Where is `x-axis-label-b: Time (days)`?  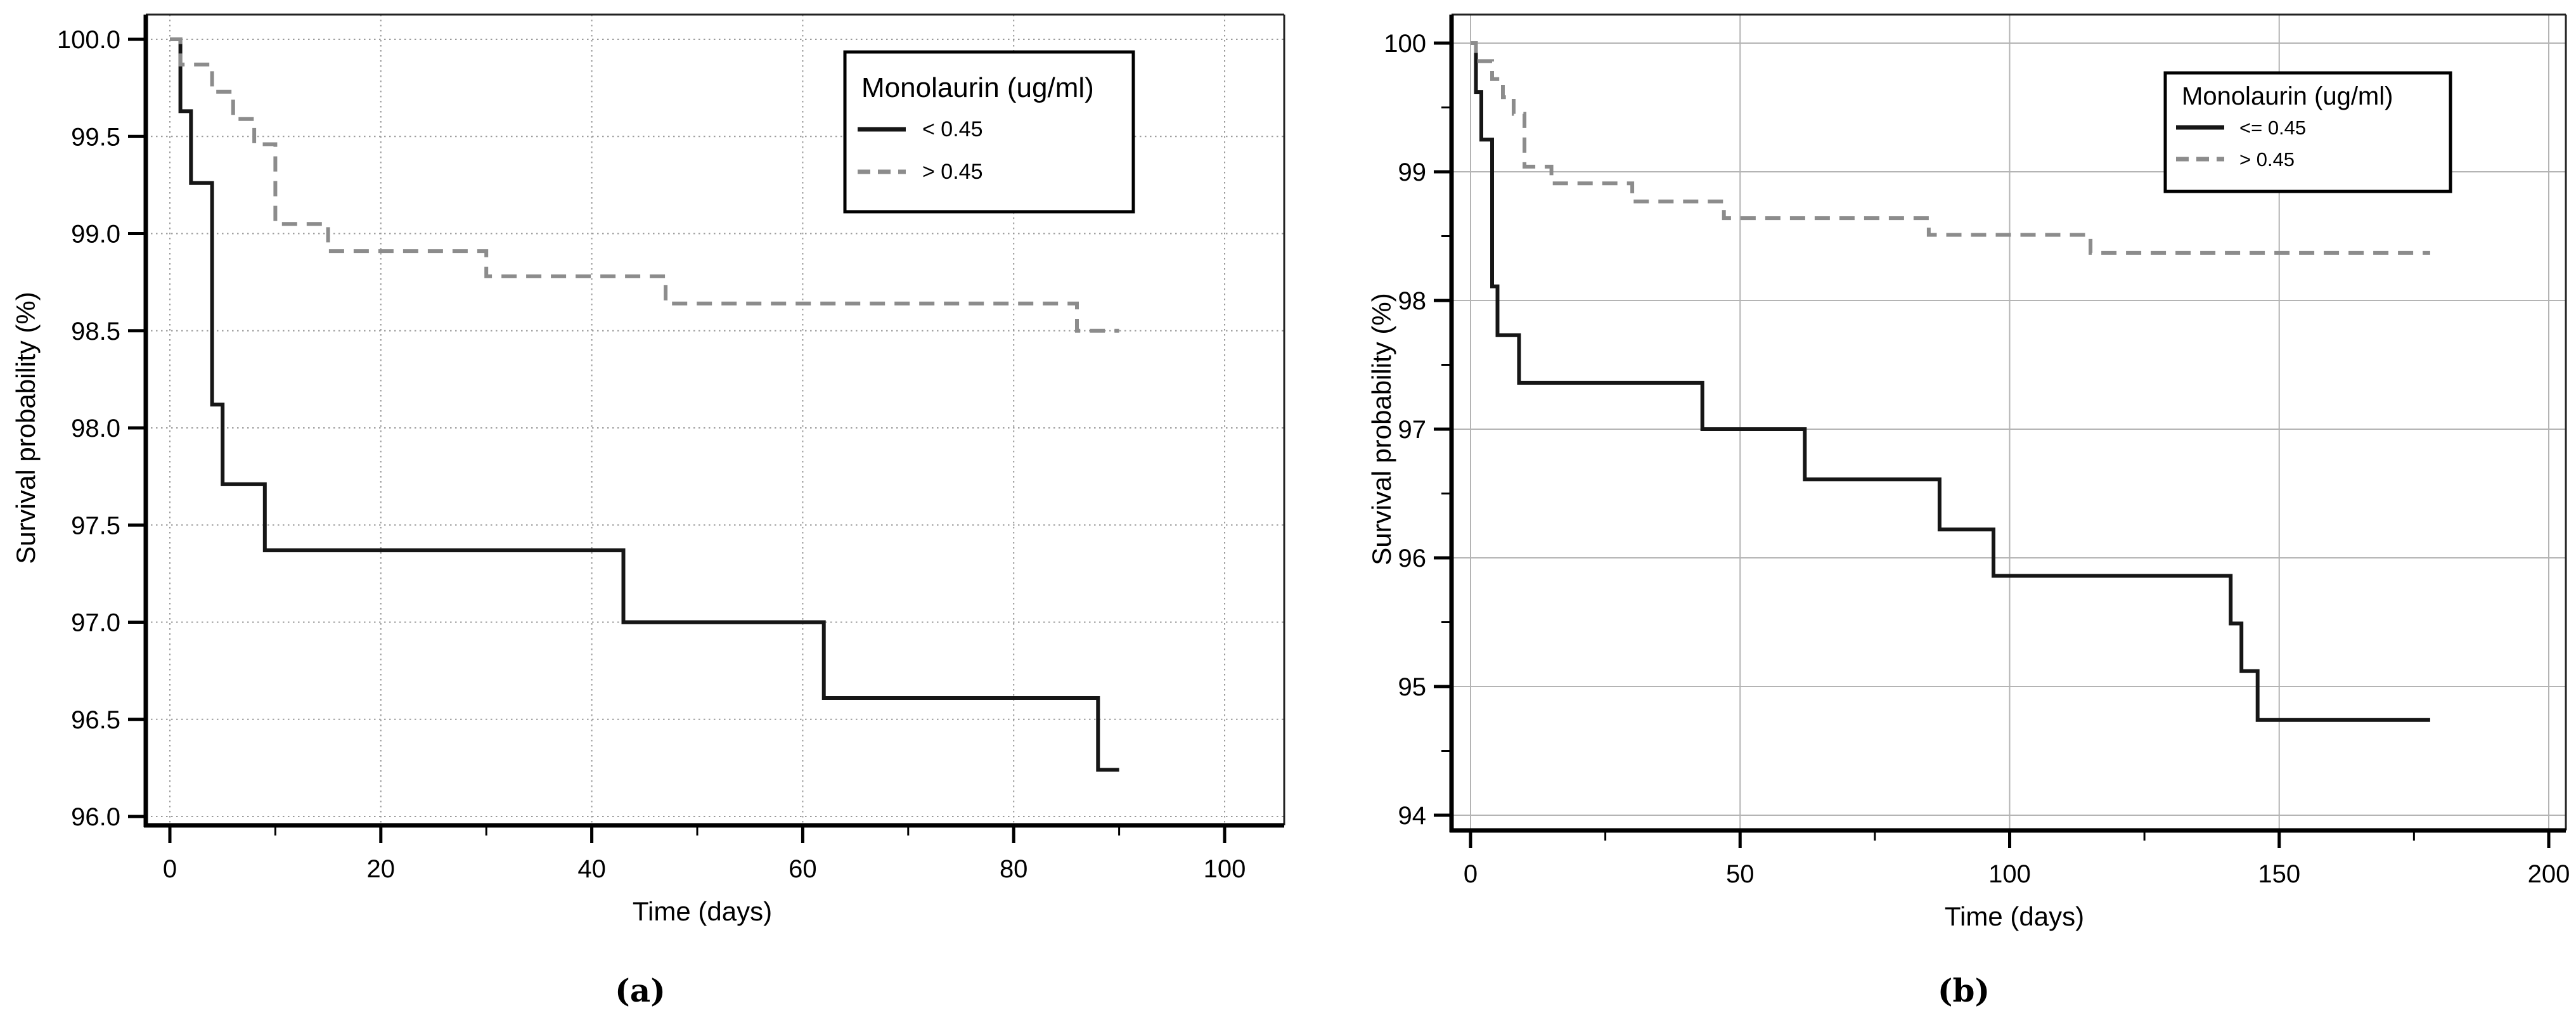 x-axis-label-b: Time (days) is located at coordinates (2014, 916).